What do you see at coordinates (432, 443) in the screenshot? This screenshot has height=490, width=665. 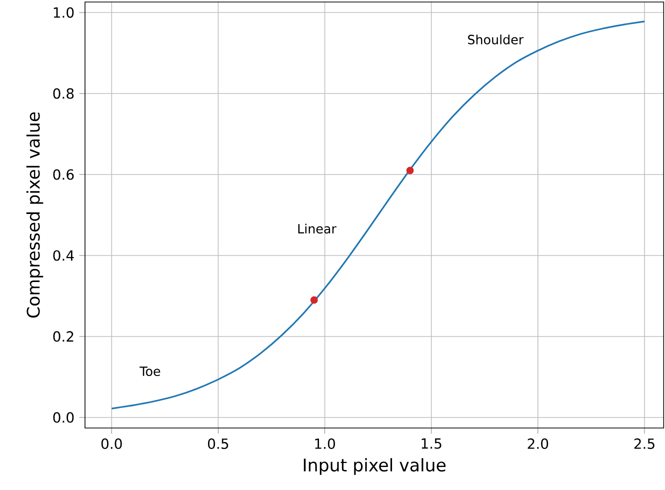 I see `x-tick-label: 1.5` at bounding box center [432, 443].